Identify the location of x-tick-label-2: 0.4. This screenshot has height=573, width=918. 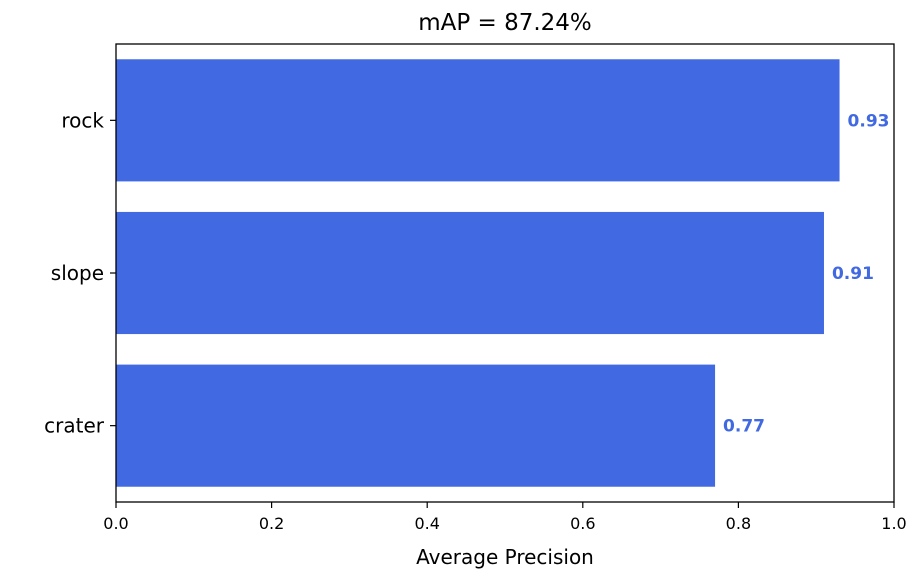
(426, 523).